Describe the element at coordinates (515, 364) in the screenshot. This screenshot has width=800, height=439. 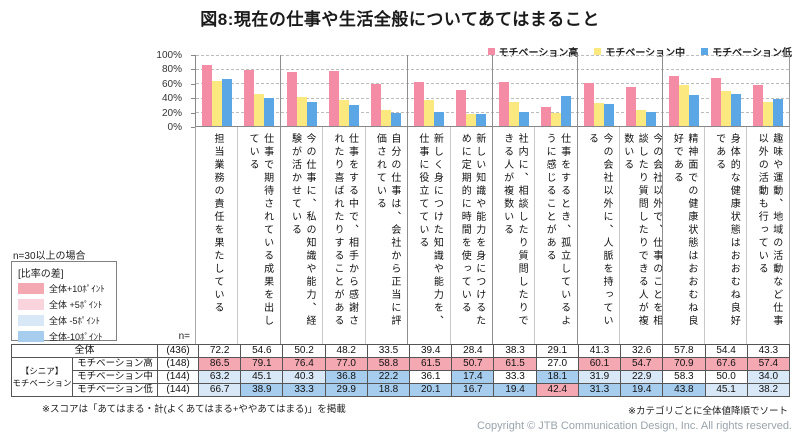
I see `cell-r1-c8: 61.5` at that location.